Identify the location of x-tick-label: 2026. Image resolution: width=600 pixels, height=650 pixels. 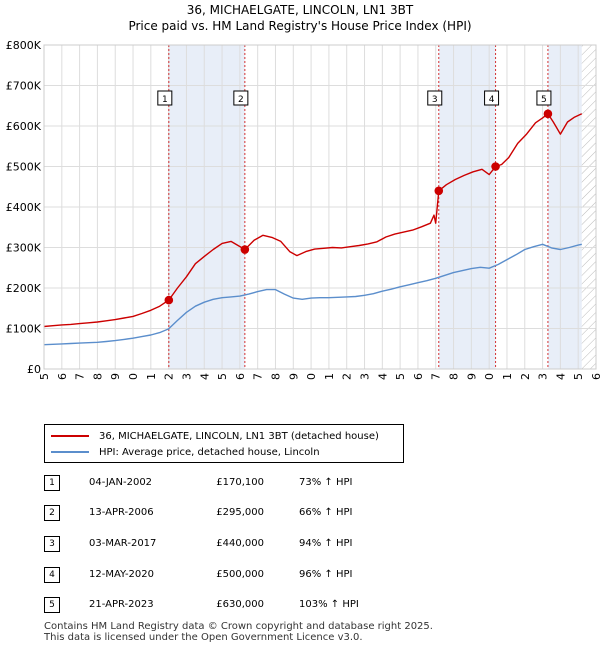
(595, 376).